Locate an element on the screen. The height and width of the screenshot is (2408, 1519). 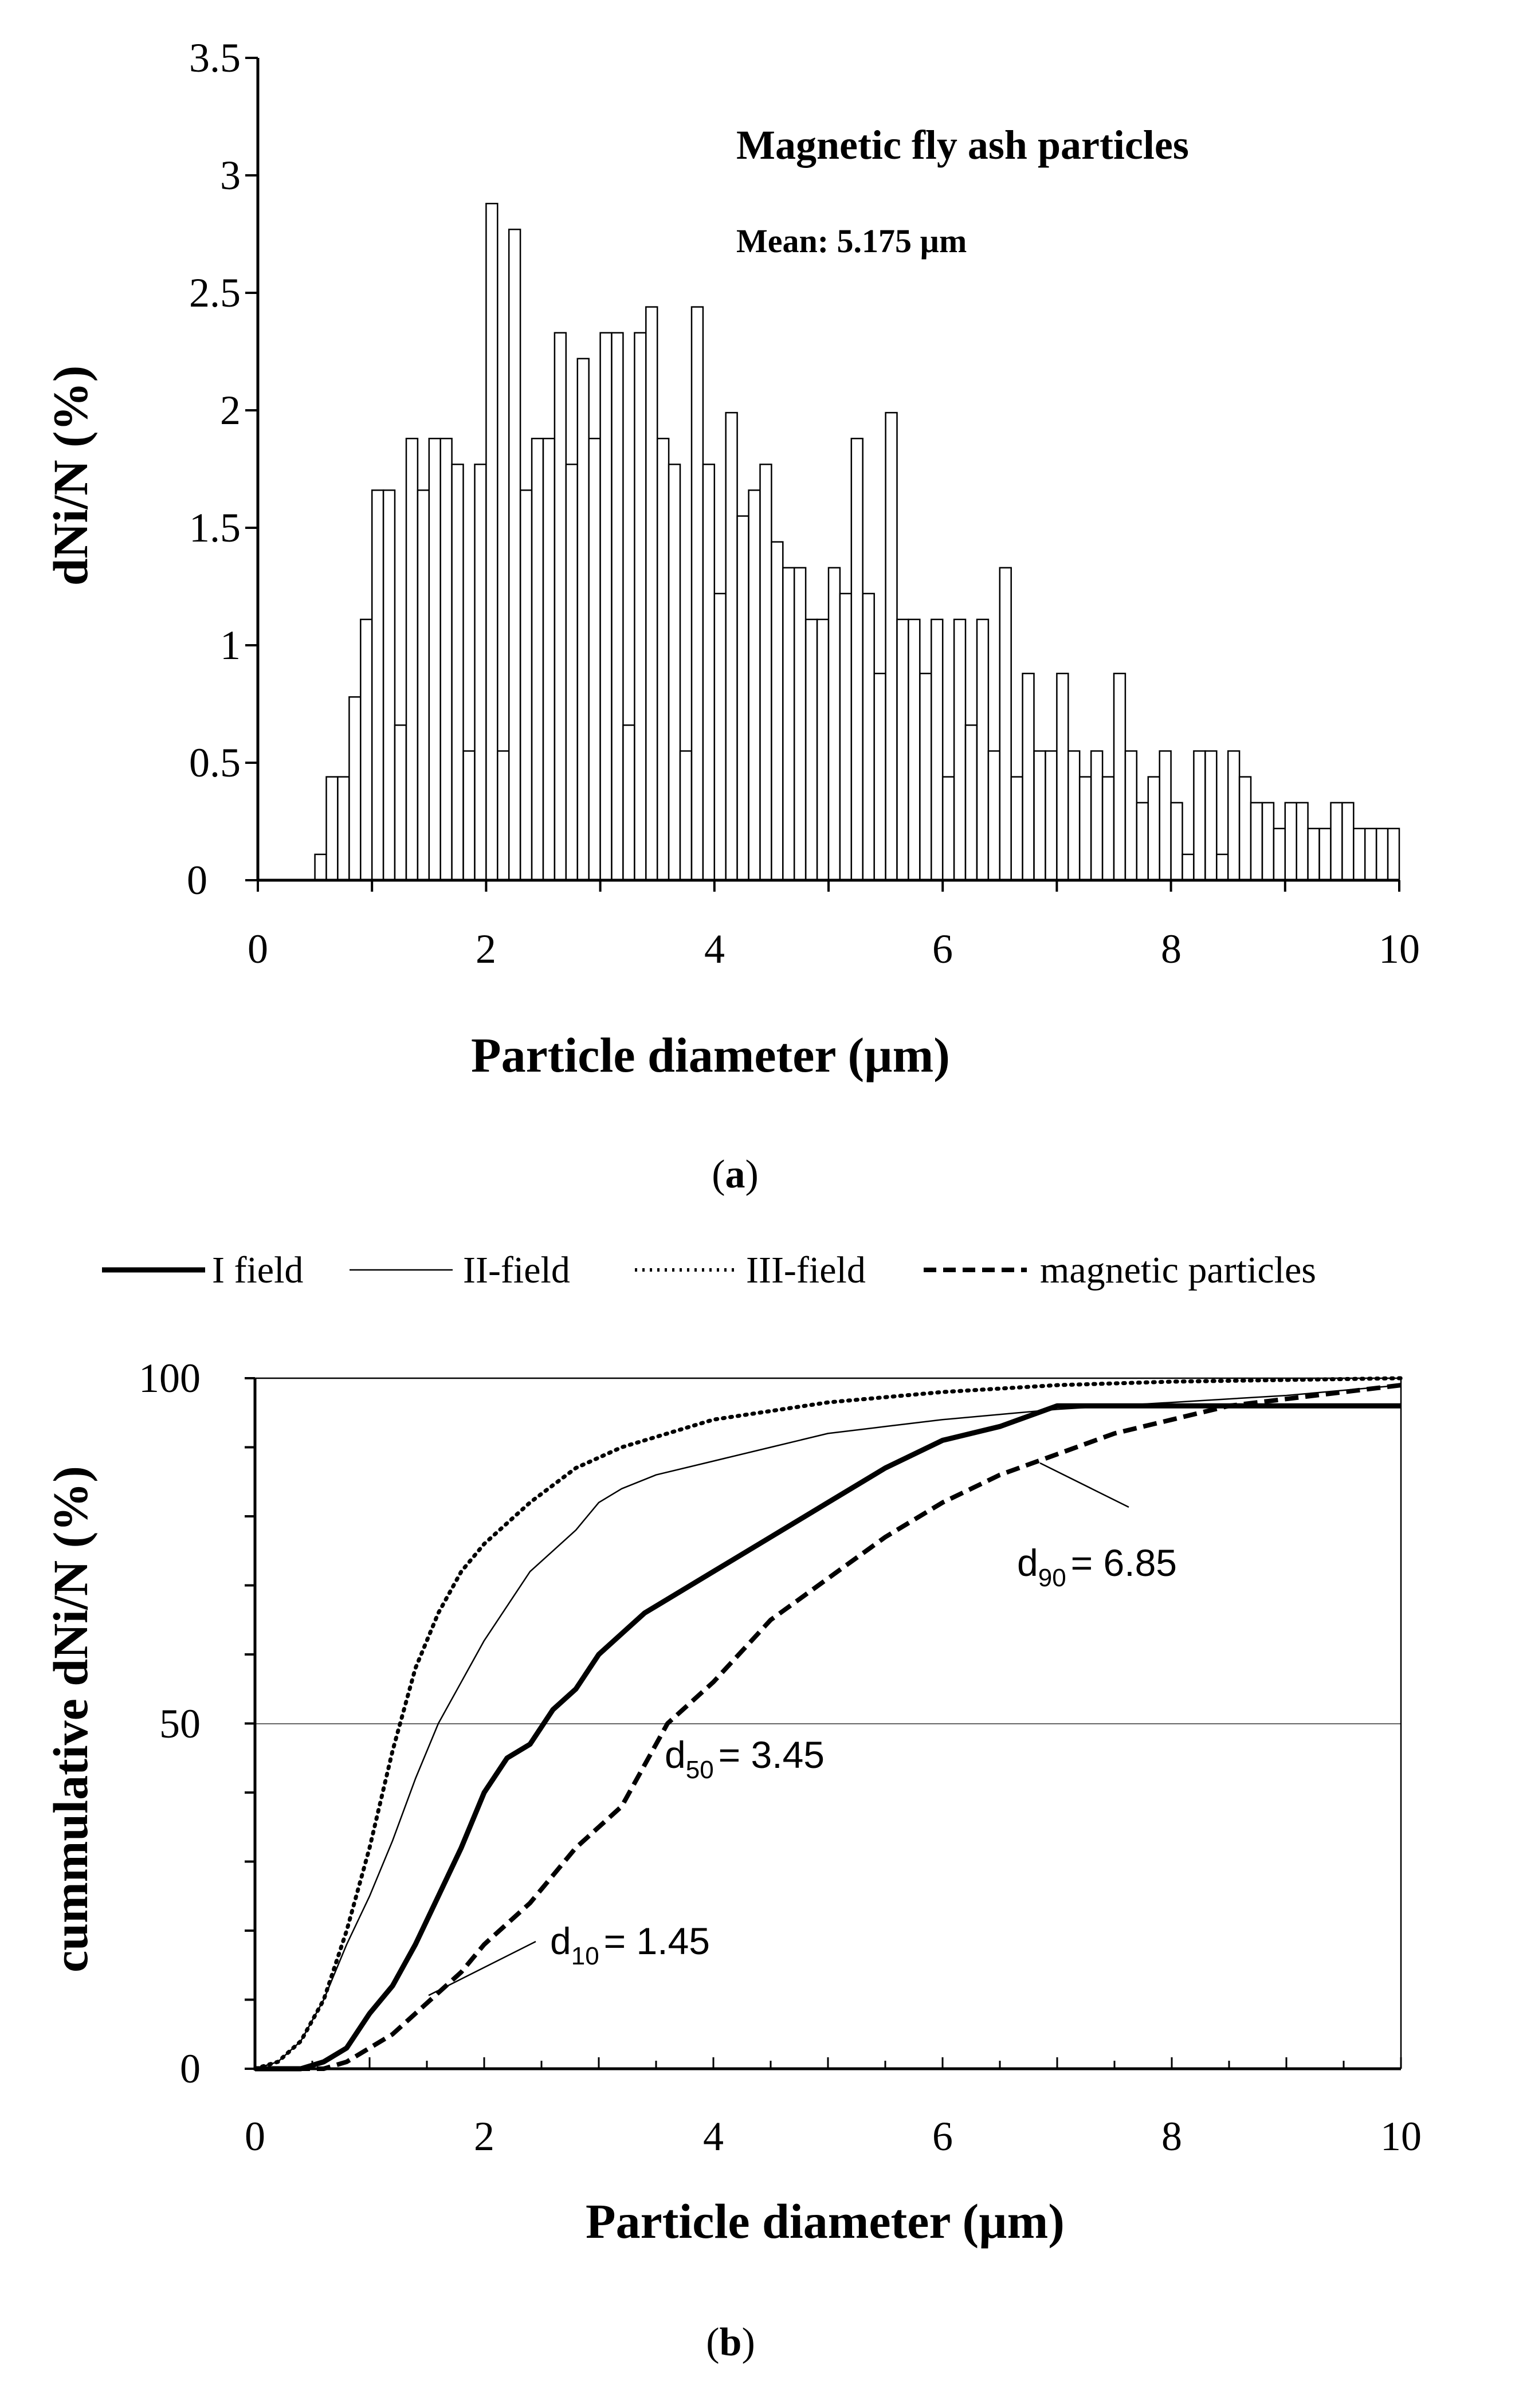
annotation-d90-value: = 6.85 is located at coordinates (1124, 1563).